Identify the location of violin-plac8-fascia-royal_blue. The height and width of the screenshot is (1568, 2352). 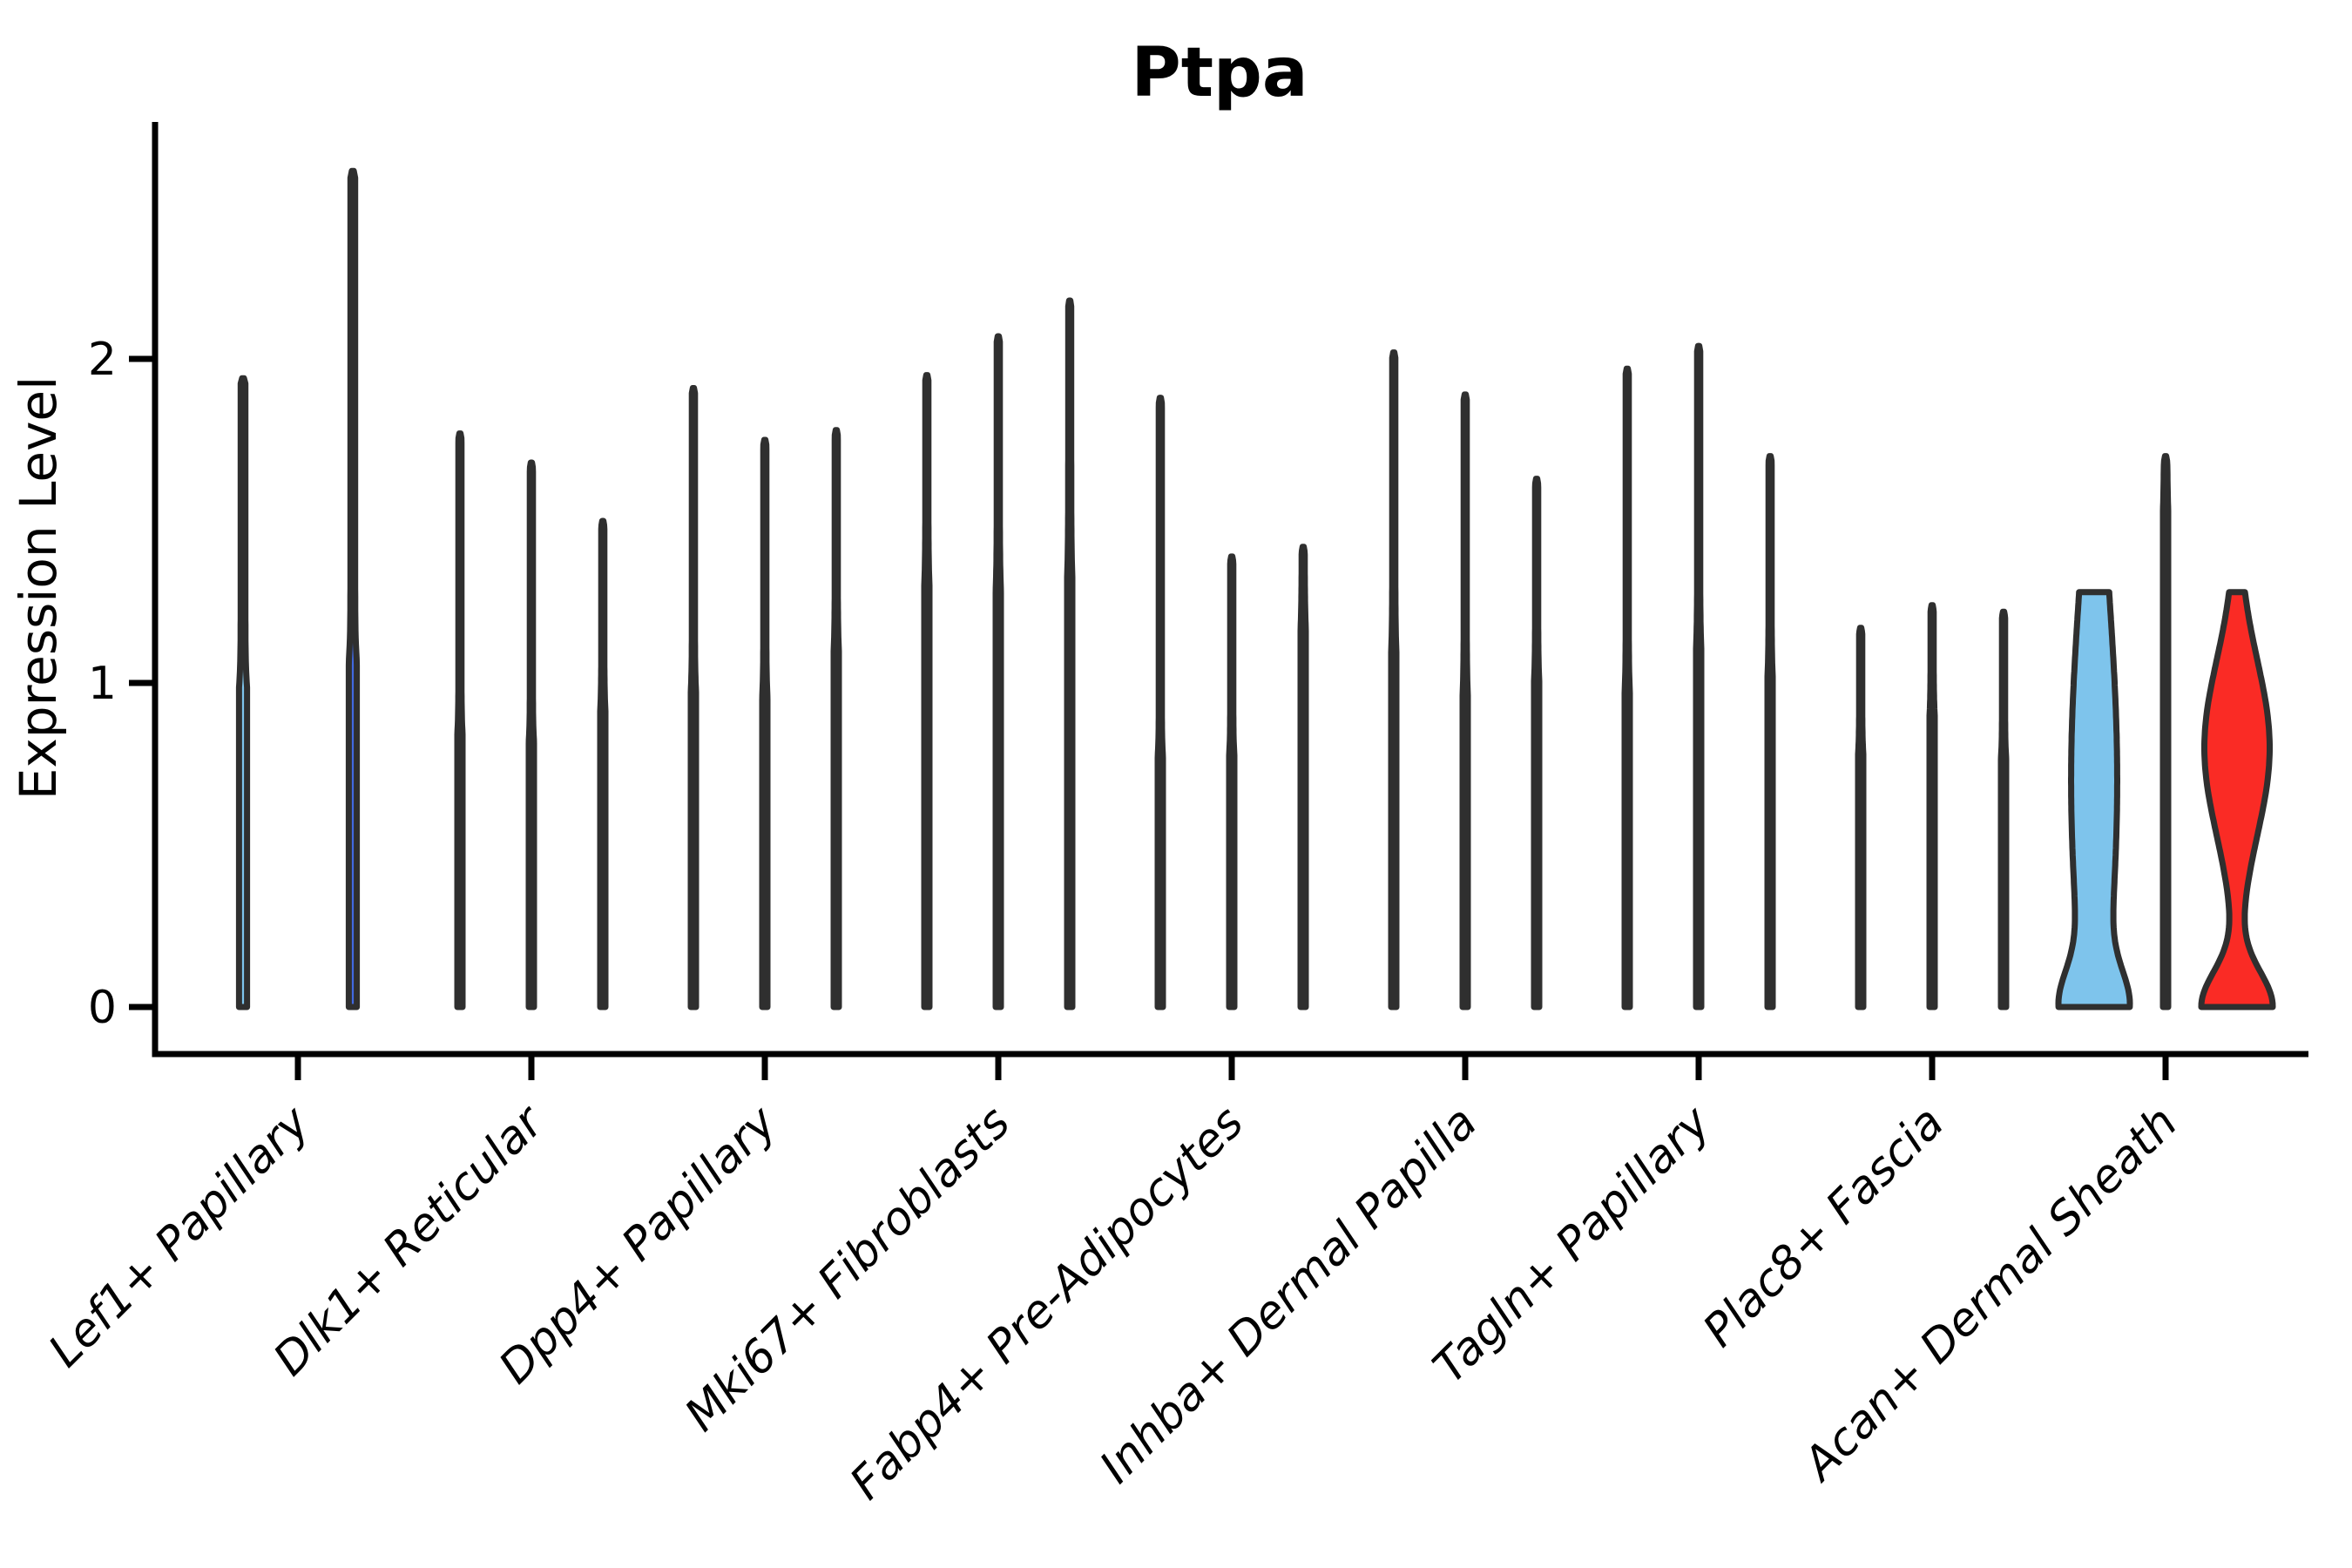
(1932, 806).